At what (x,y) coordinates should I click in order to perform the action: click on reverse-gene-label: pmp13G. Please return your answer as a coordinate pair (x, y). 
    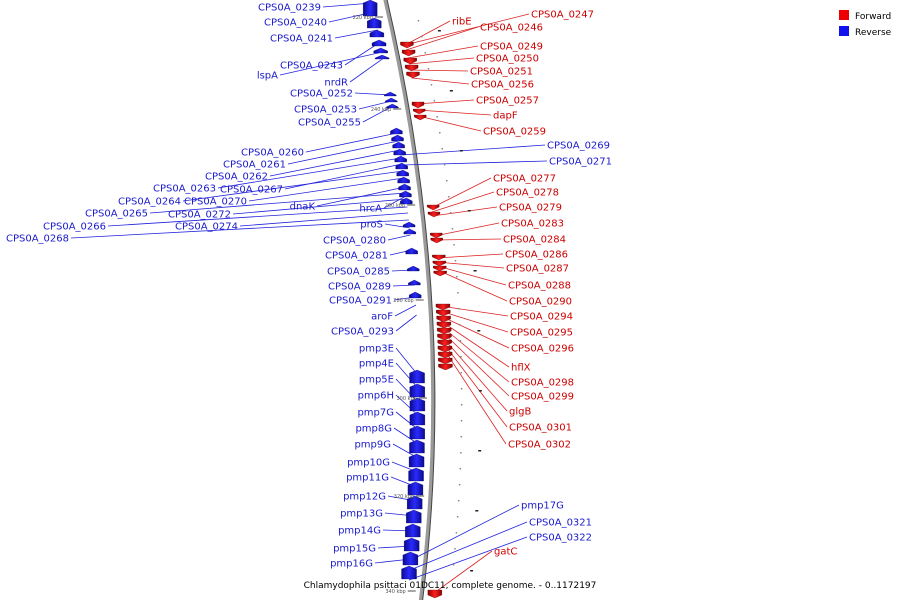
    Looking at the image, I should click on (361, 514).